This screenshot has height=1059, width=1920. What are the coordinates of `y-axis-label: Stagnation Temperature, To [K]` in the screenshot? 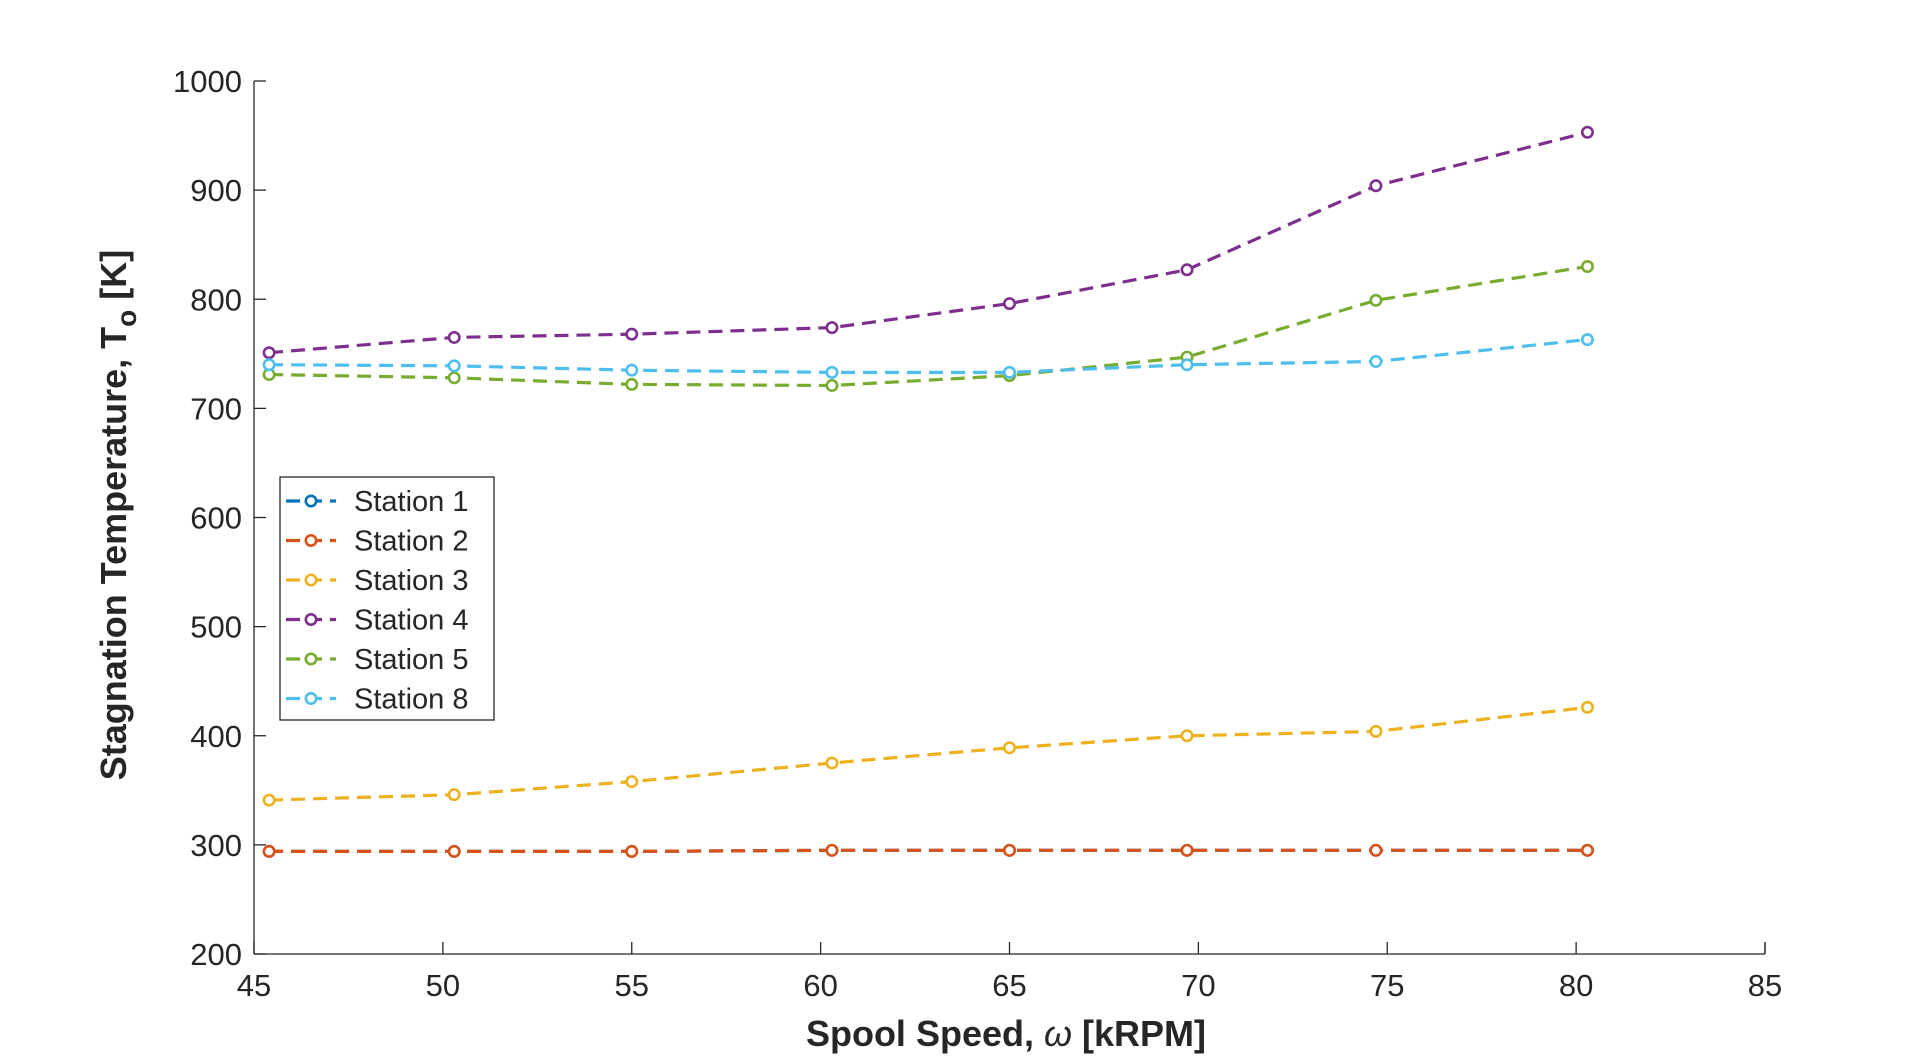 It's located at (117, 515).